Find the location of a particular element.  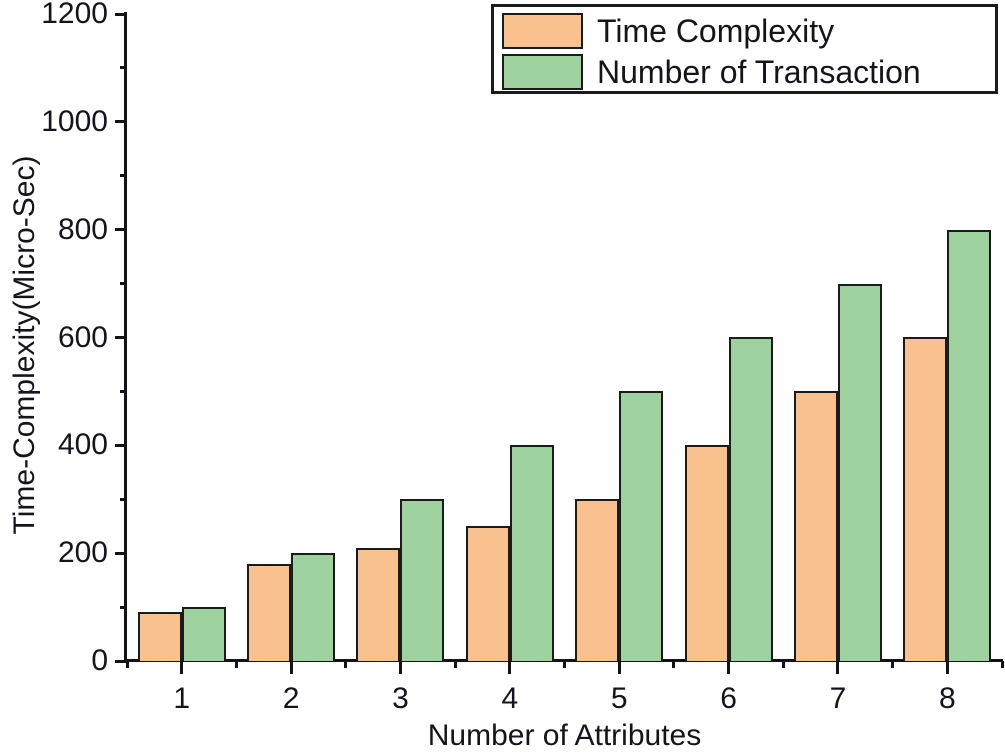

y-tick-label: 600 is located at coordinates (82, 337).